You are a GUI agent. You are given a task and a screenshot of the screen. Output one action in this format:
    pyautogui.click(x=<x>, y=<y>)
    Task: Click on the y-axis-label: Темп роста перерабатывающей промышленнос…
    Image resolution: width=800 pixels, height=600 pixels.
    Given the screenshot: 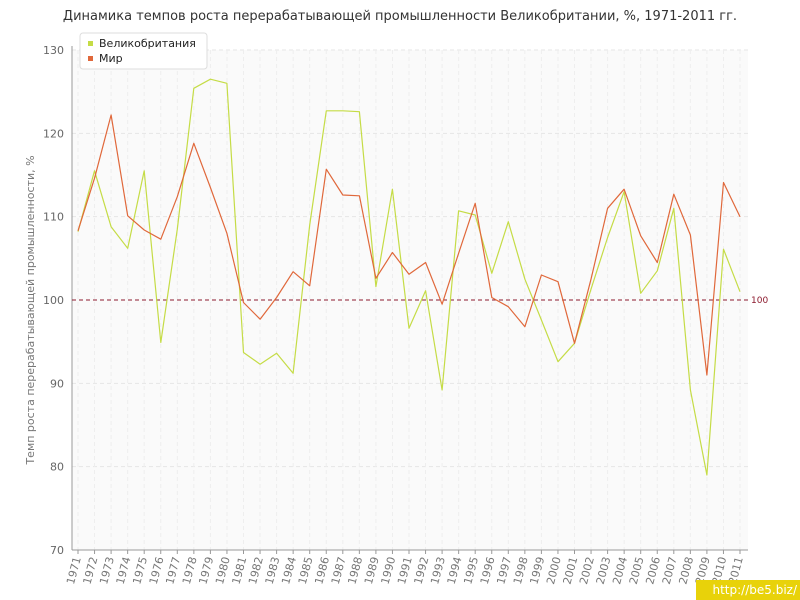 What is the action you would take?
    pyautogui.click(x=30, y=310)
    